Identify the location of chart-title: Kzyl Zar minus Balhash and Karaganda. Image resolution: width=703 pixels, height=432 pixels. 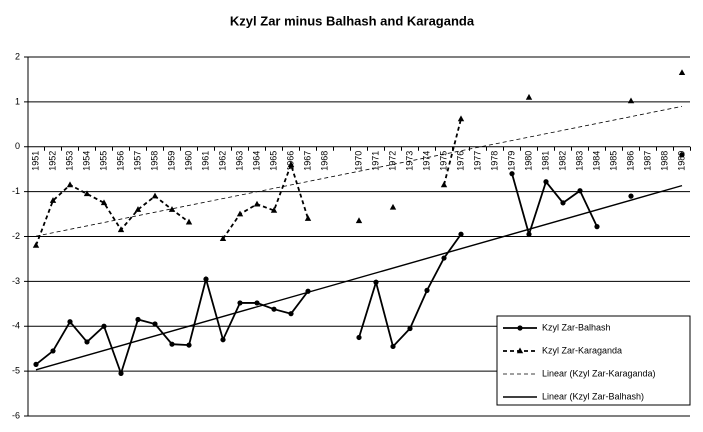
(352, 20).